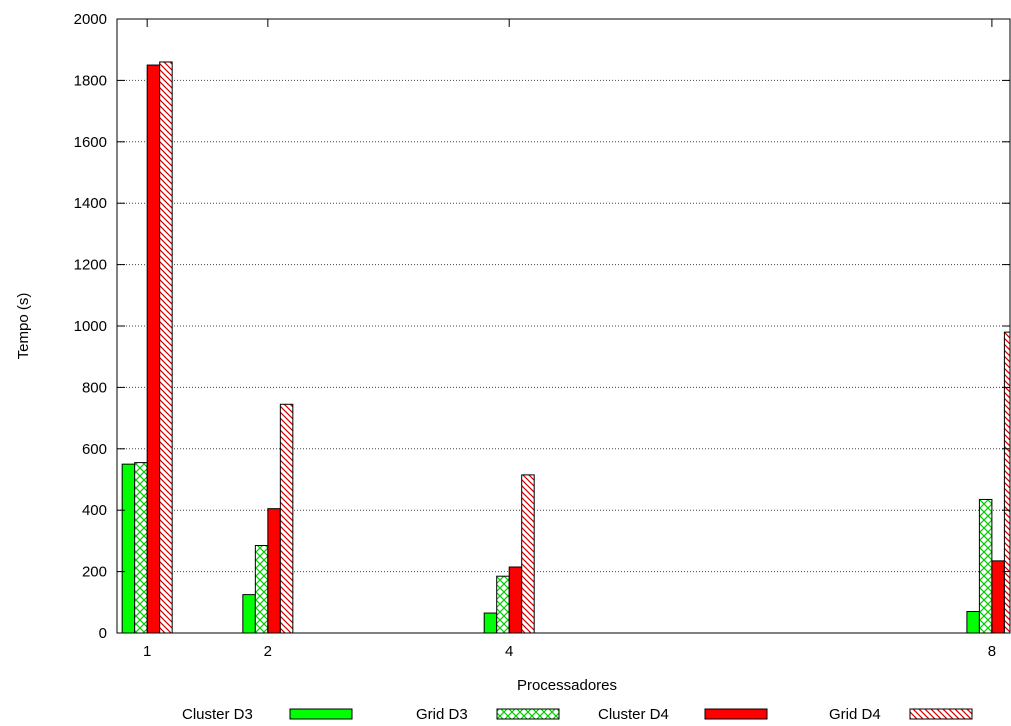 The width and height of the screenshot is (1011, 726). What do you see at coordinates (90, 265) in the screenshot?
I see `y-tick-label: 1200` at bounding box center [90, 265].